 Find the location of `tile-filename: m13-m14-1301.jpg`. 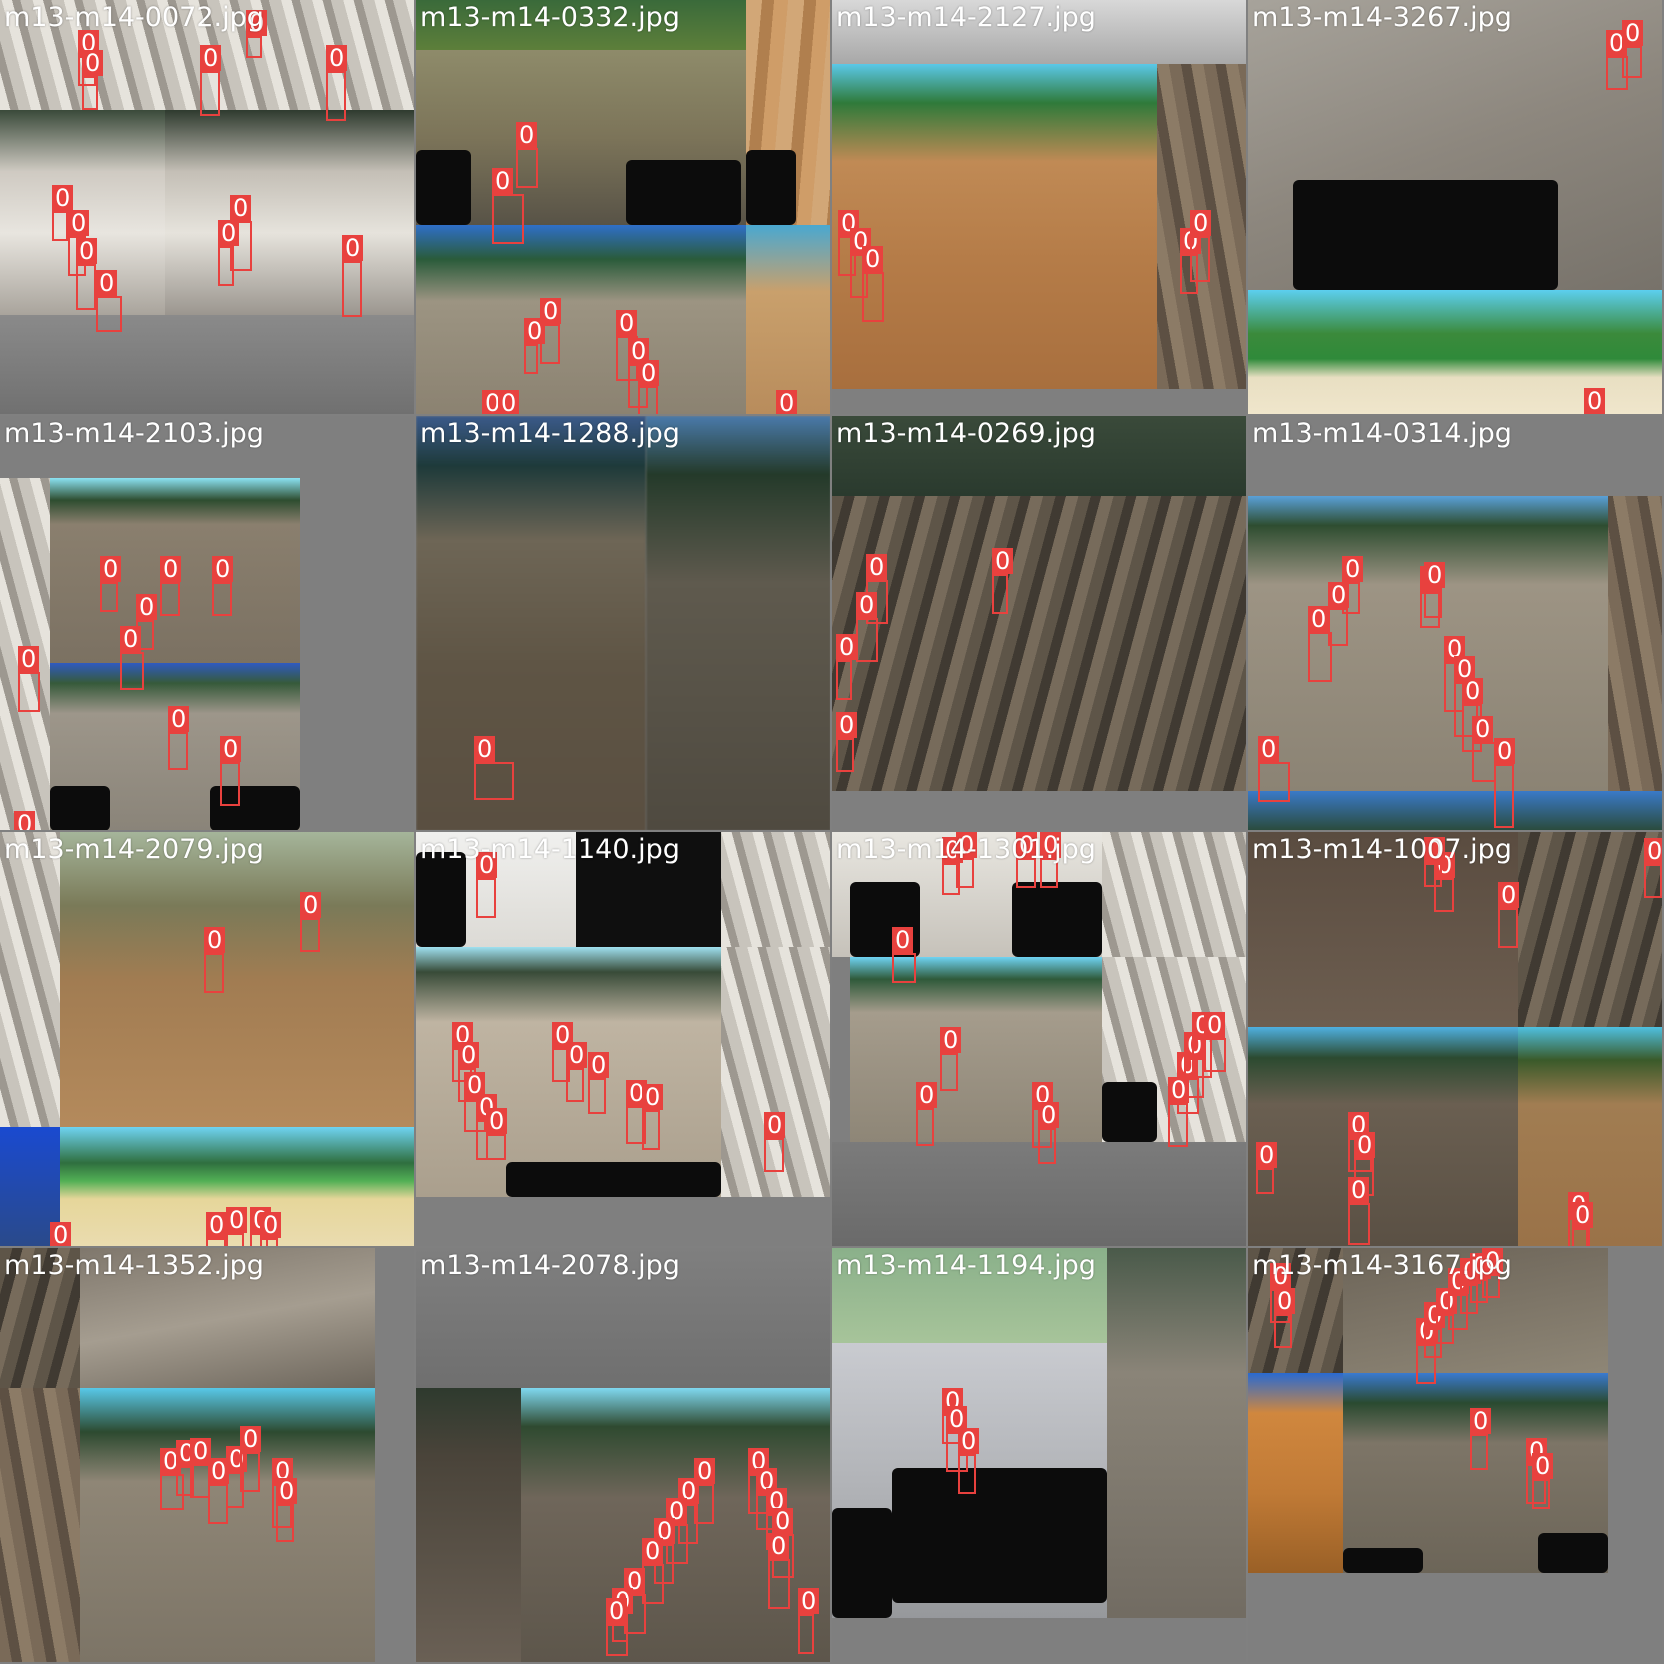

tile-filename: m13-m14-1301.jpg is located at coordinates (966, 849).